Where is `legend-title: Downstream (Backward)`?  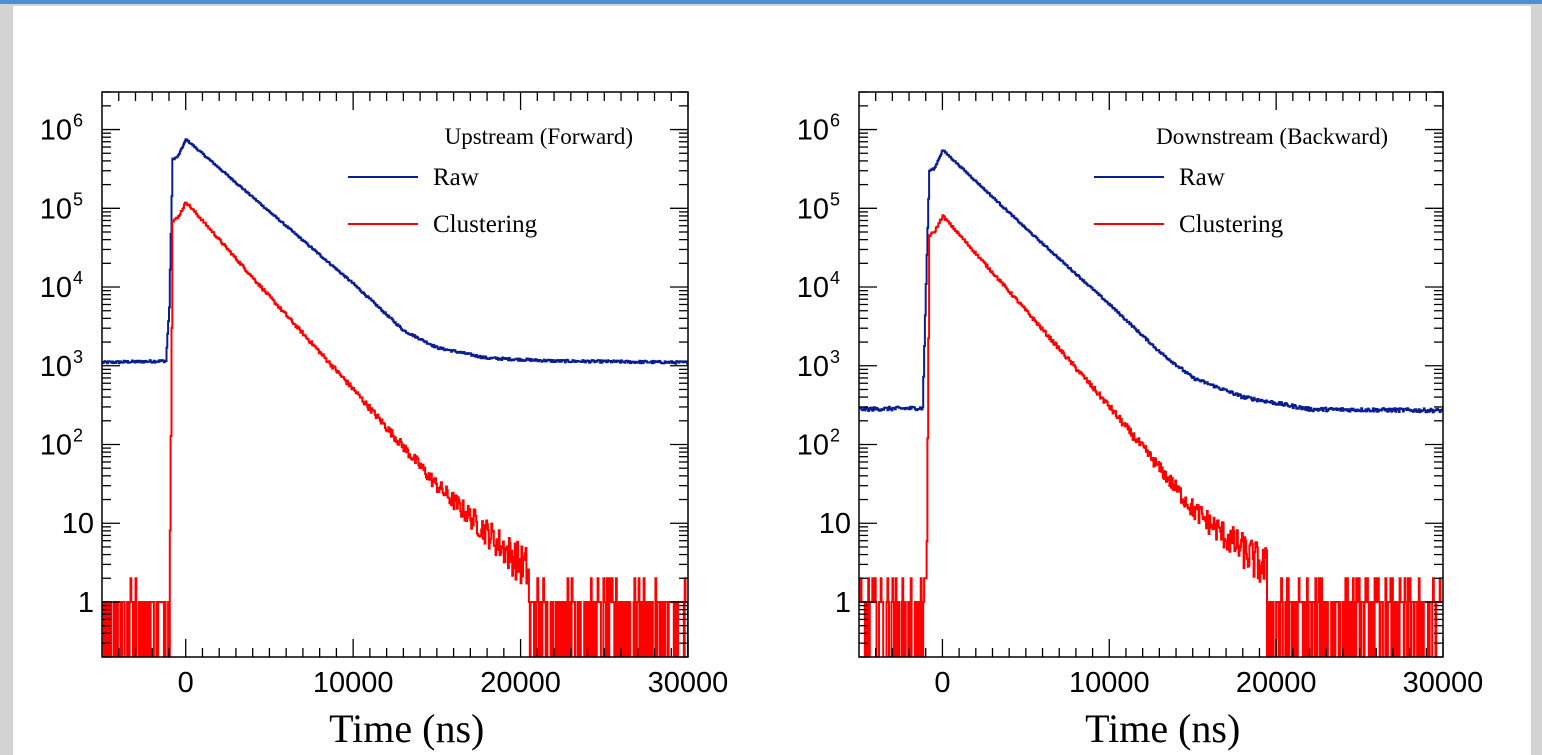 legend-title: Downstream (Backward) is located at coordinates (1272, 136).